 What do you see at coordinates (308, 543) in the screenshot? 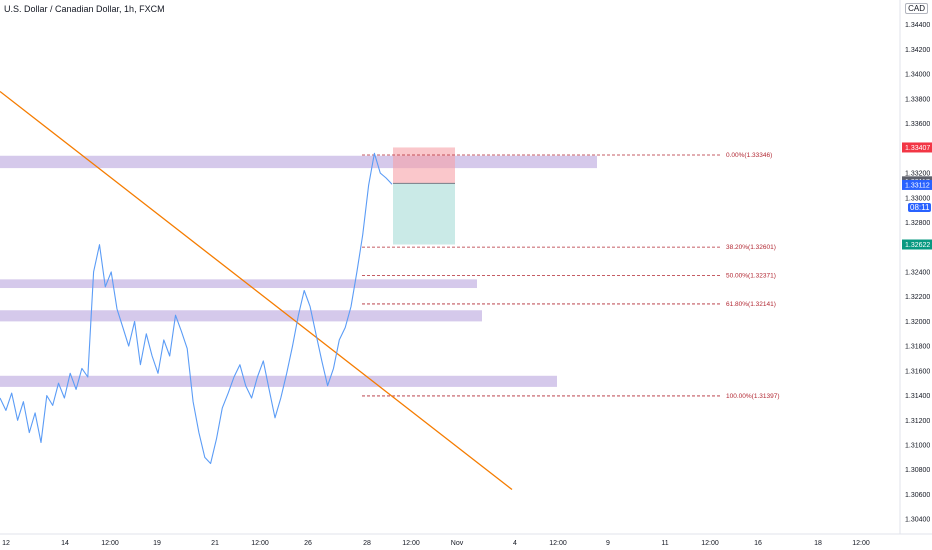
I see `time-tick-label: 26` at bounding box center [308, 543].